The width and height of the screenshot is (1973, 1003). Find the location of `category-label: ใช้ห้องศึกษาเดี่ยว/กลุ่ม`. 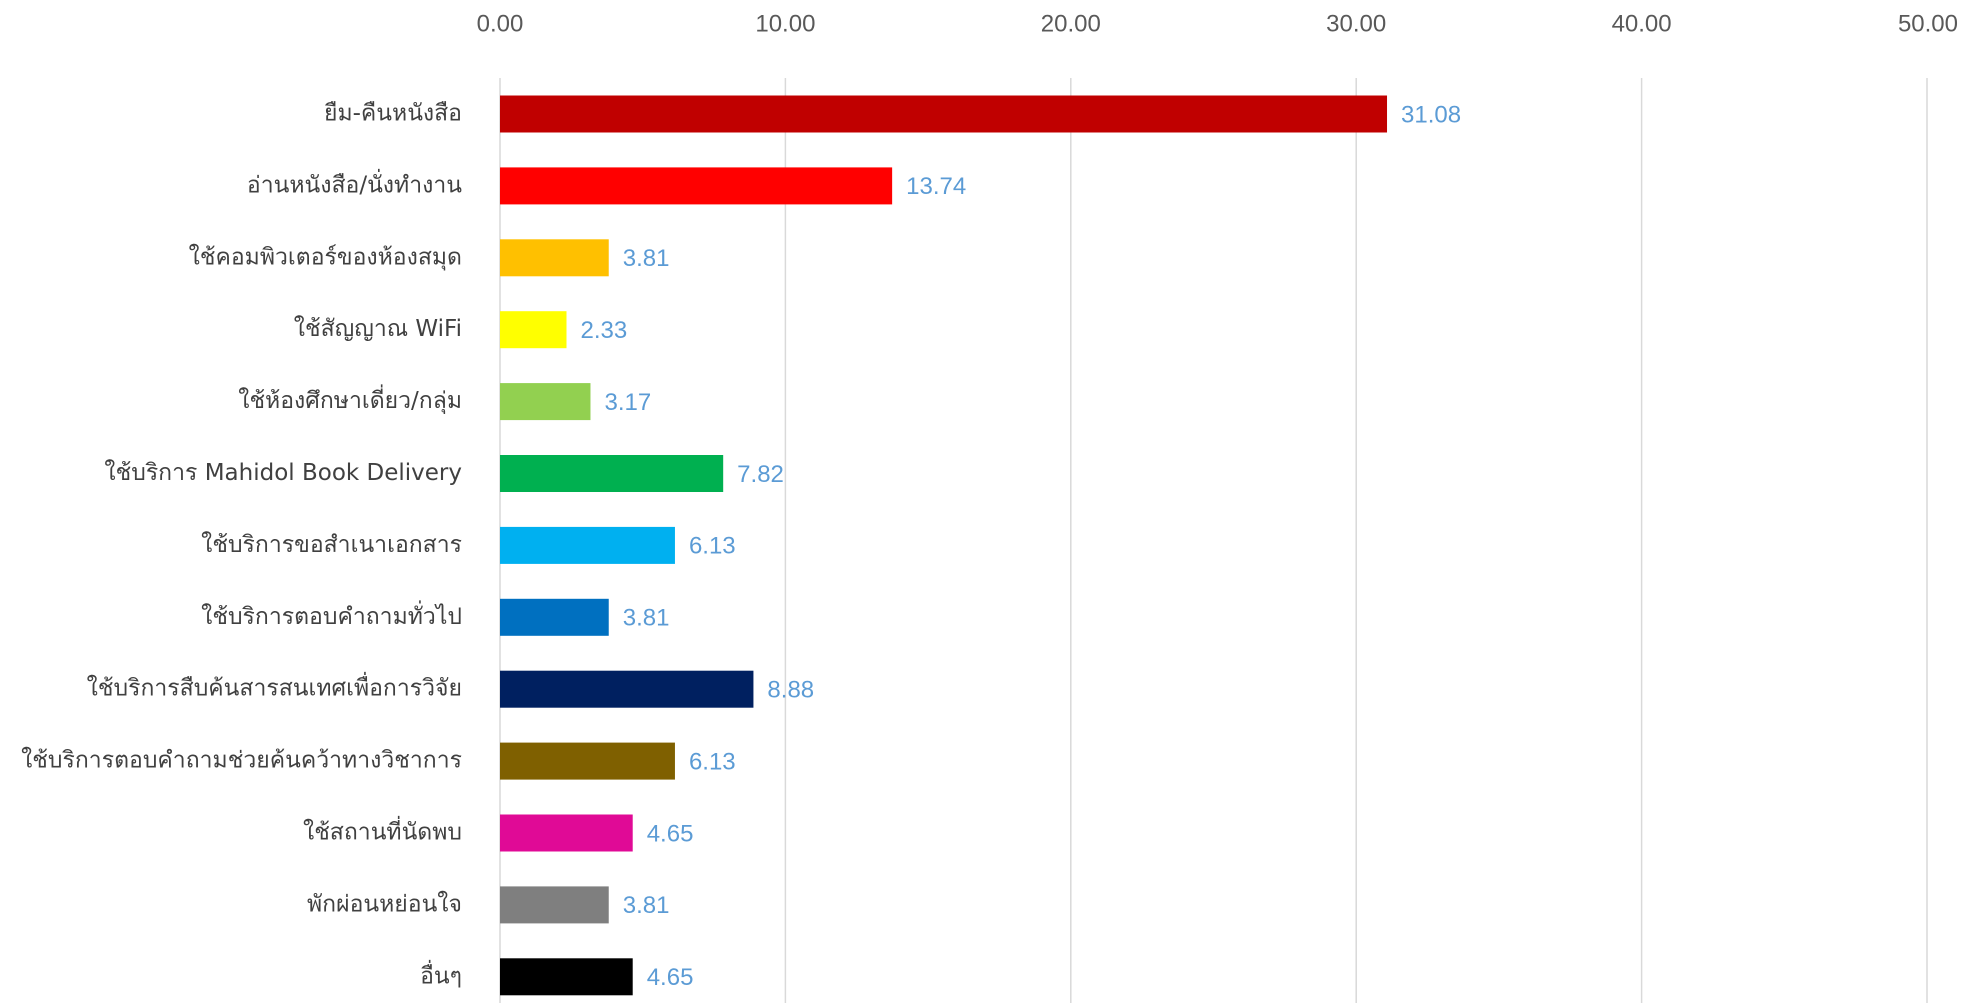

category-label: ใช้ห้องศึกษาเดี่ยว/กลุ่ม is located at coordinates (350, 399).